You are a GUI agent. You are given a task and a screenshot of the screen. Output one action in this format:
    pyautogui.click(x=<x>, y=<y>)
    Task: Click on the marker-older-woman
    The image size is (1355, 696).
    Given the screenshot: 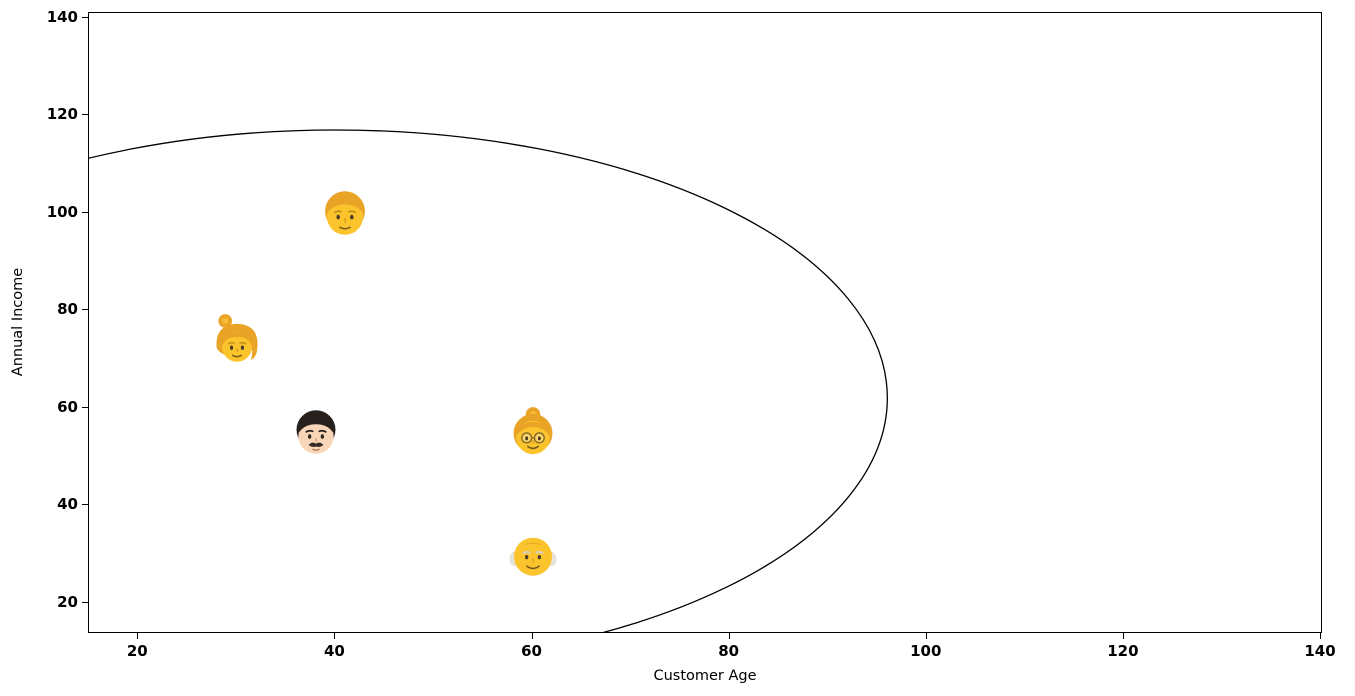 What is the action you would take?
    pyautogui.click(x=533, y=432)
    